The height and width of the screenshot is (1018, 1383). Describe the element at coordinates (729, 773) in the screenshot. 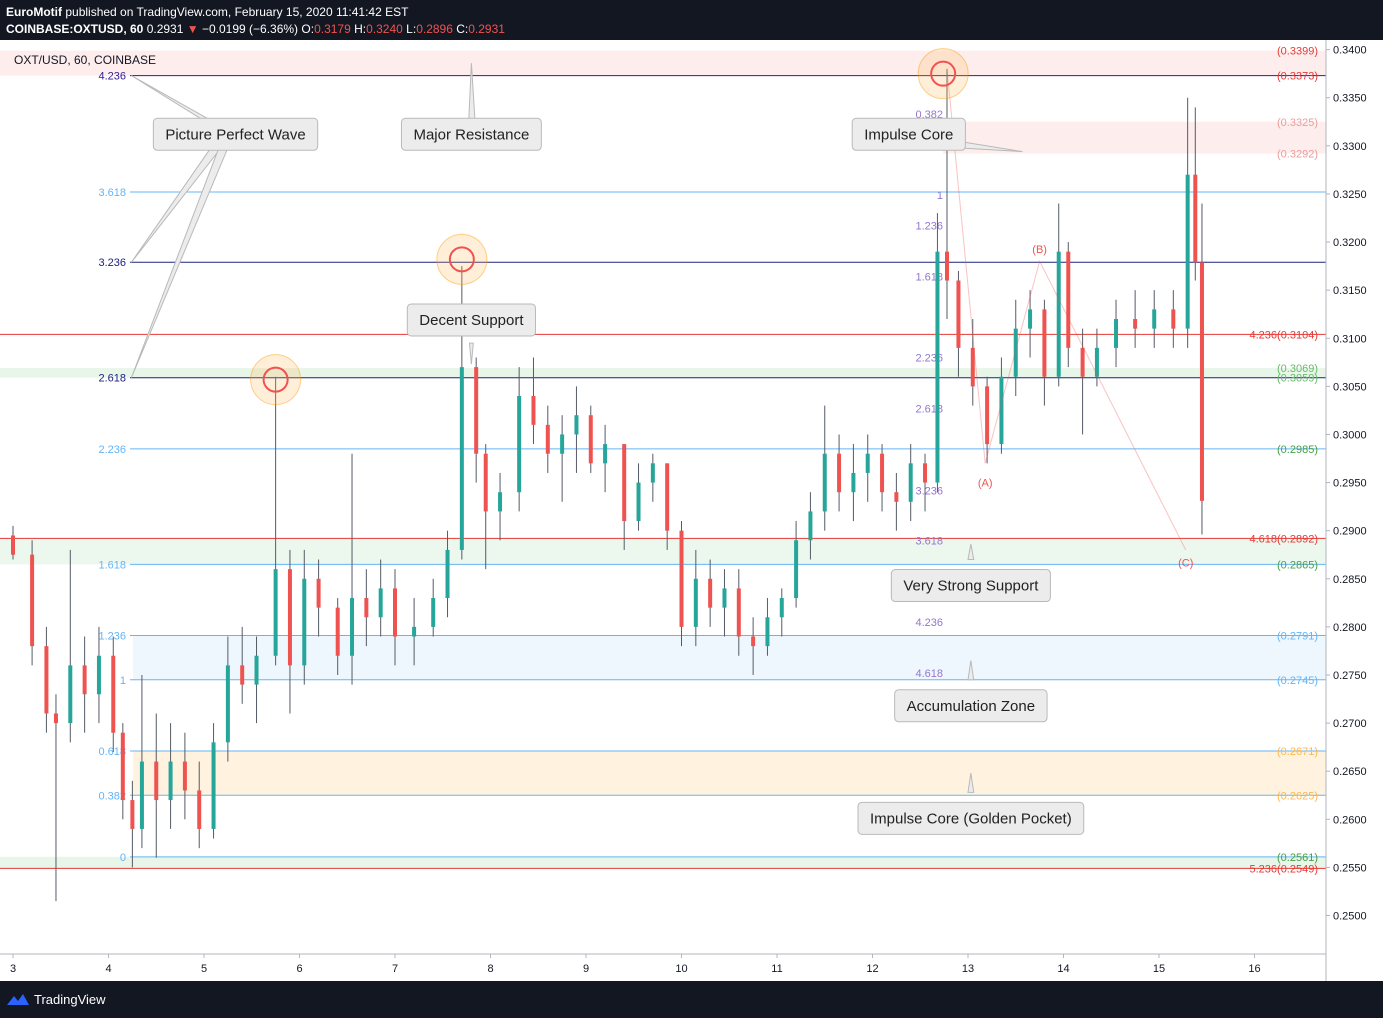

I see `golden-pocket-zone` at that location.